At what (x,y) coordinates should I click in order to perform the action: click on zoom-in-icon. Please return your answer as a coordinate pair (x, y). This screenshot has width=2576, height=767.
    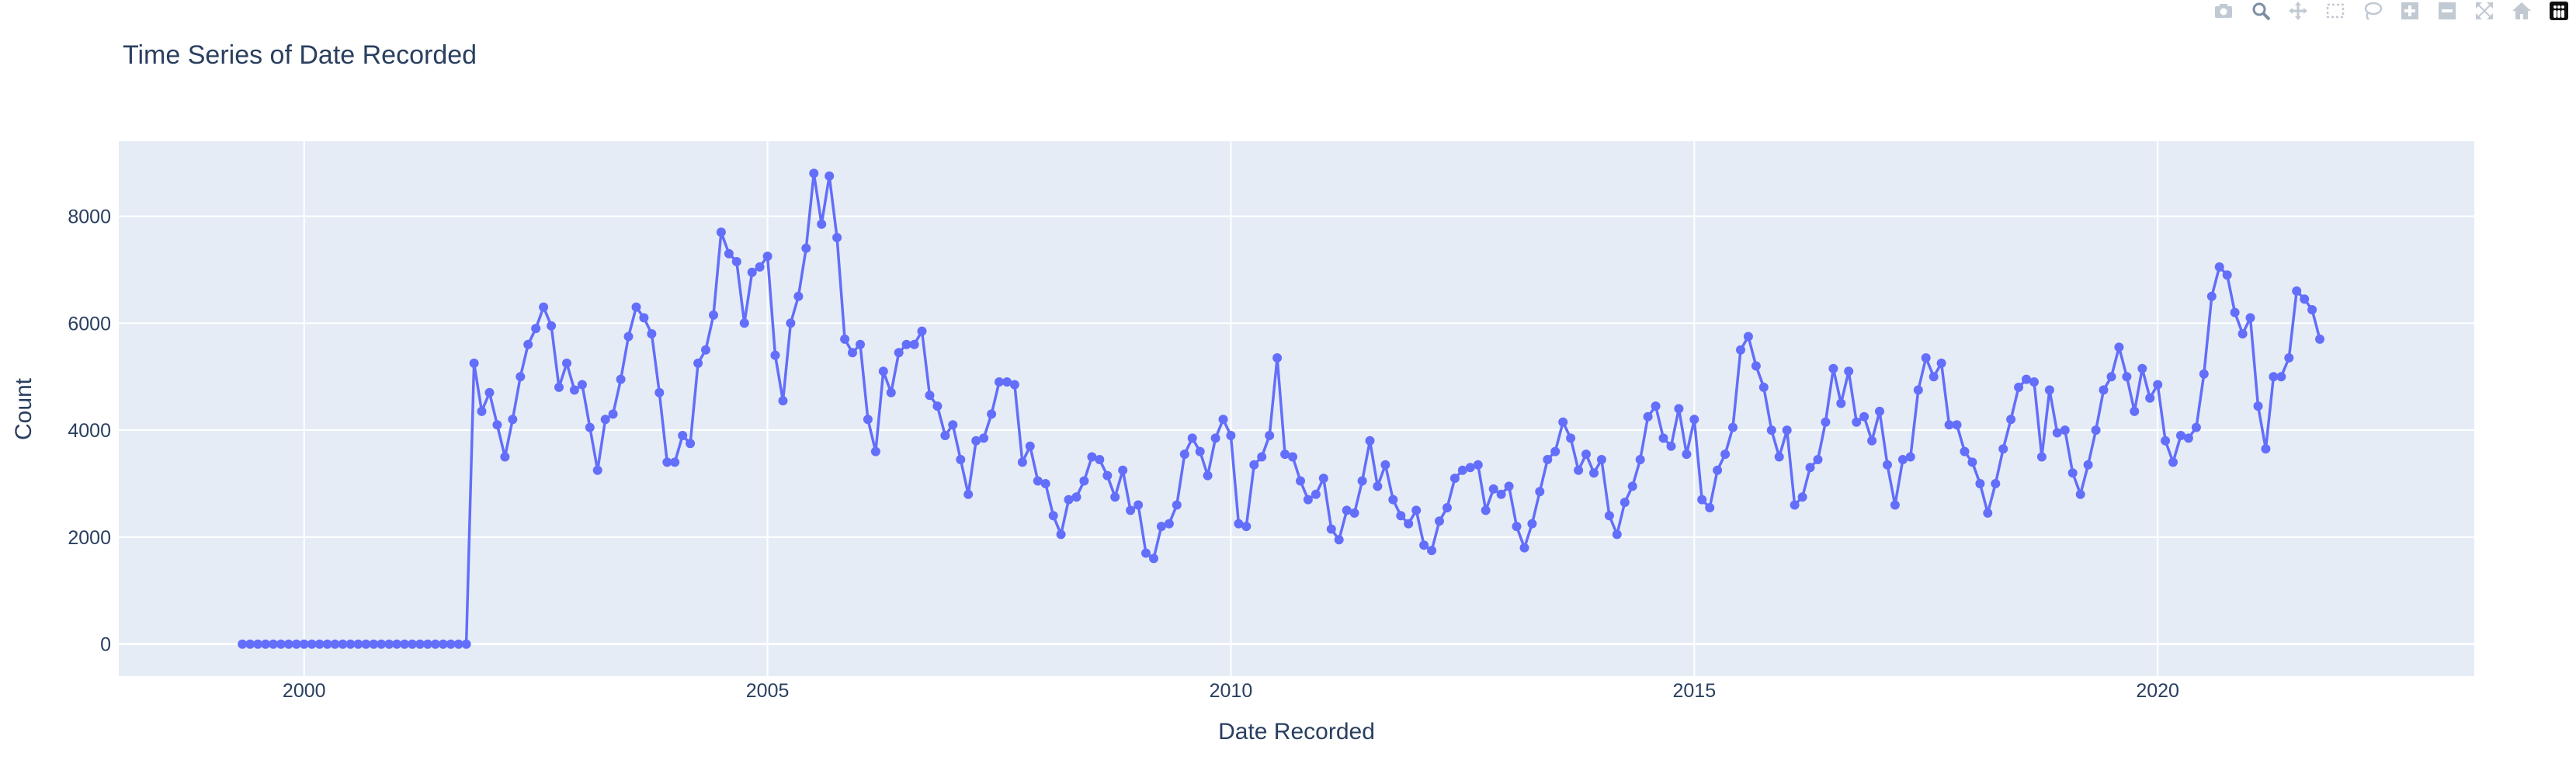
    Looking at the image, I should click on (2410, 11).